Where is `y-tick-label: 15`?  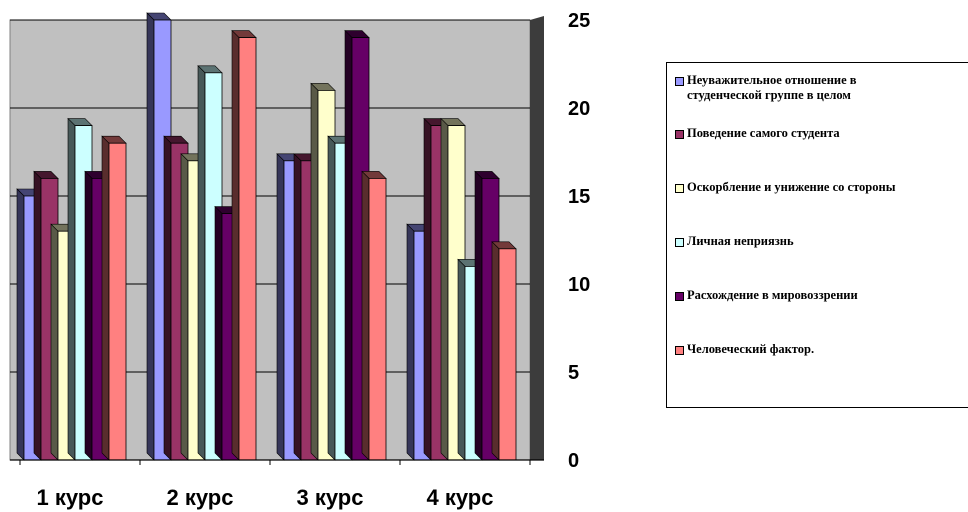
y-tick-label: 15 is located at coordinates (579, 197).